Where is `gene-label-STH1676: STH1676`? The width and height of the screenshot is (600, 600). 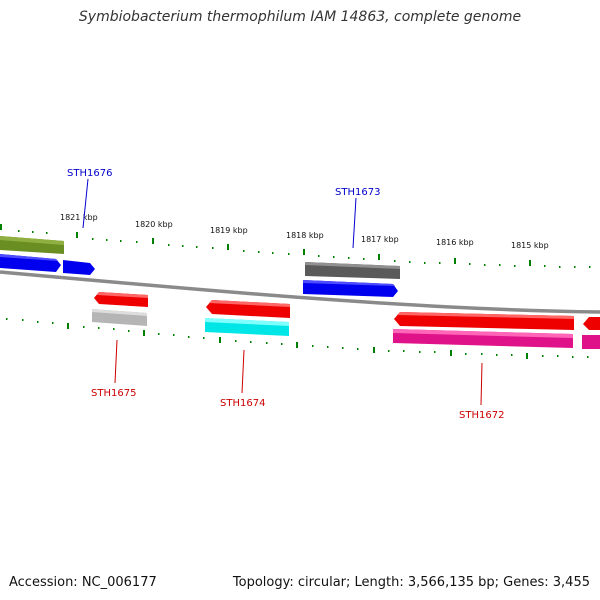
gene-label-STH1676: STH1676 is located at coordinates (89, 173).